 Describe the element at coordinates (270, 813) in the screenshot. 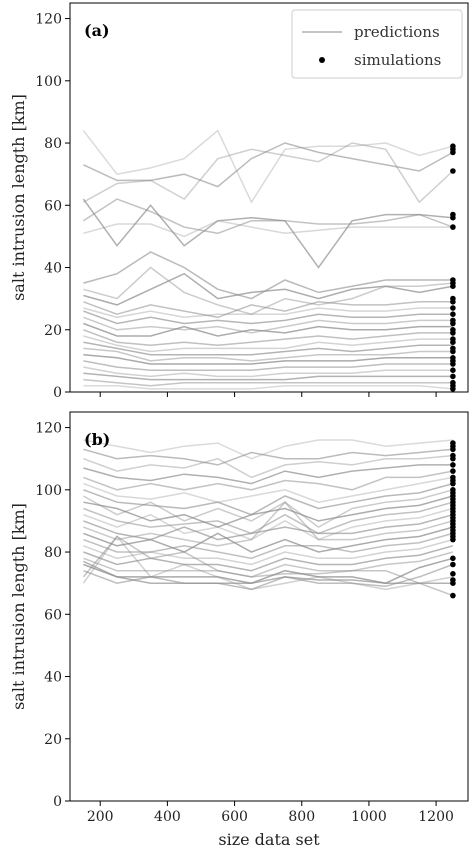

I see `x-ticks-b: 200 400 600 800 1000 1200` at that location.